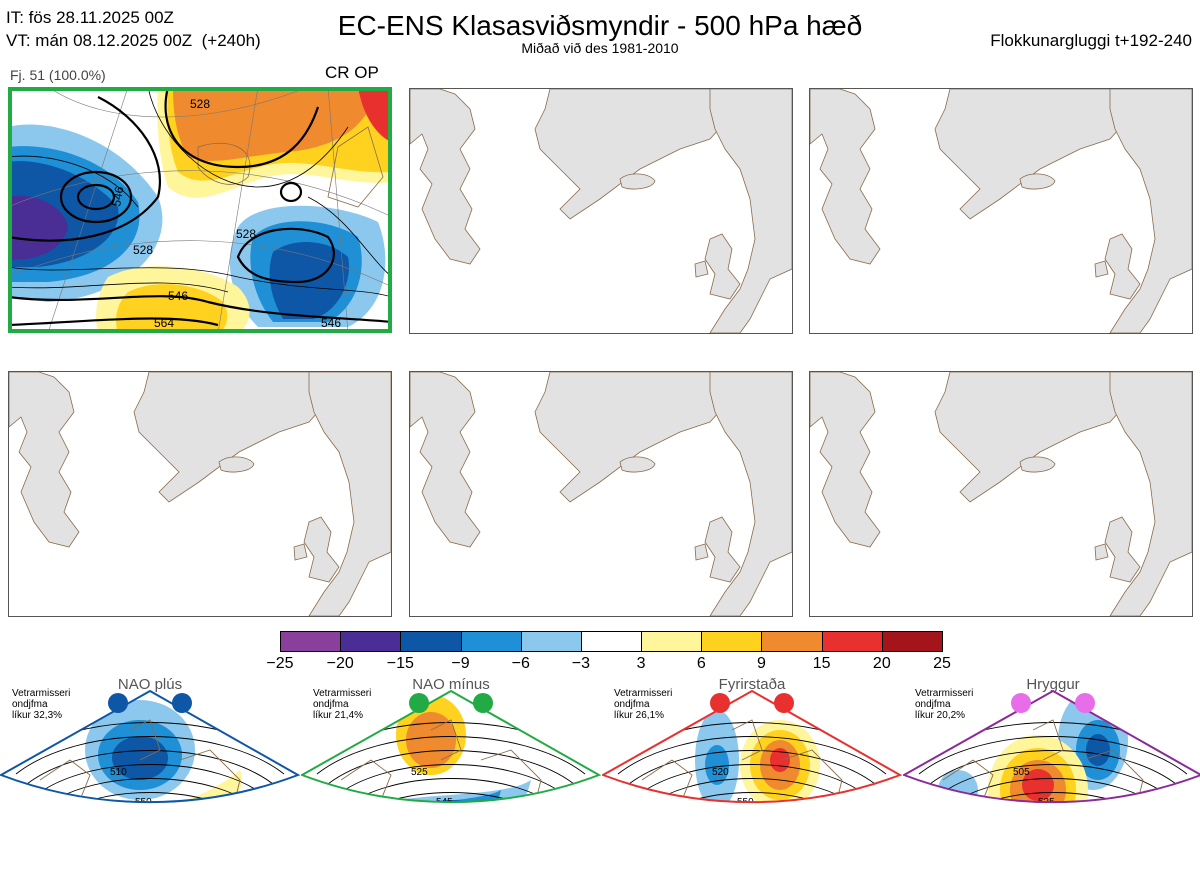 The image size is (1200, 876). I want to click on regime-map-svg: 510 550, so click(150, 748).